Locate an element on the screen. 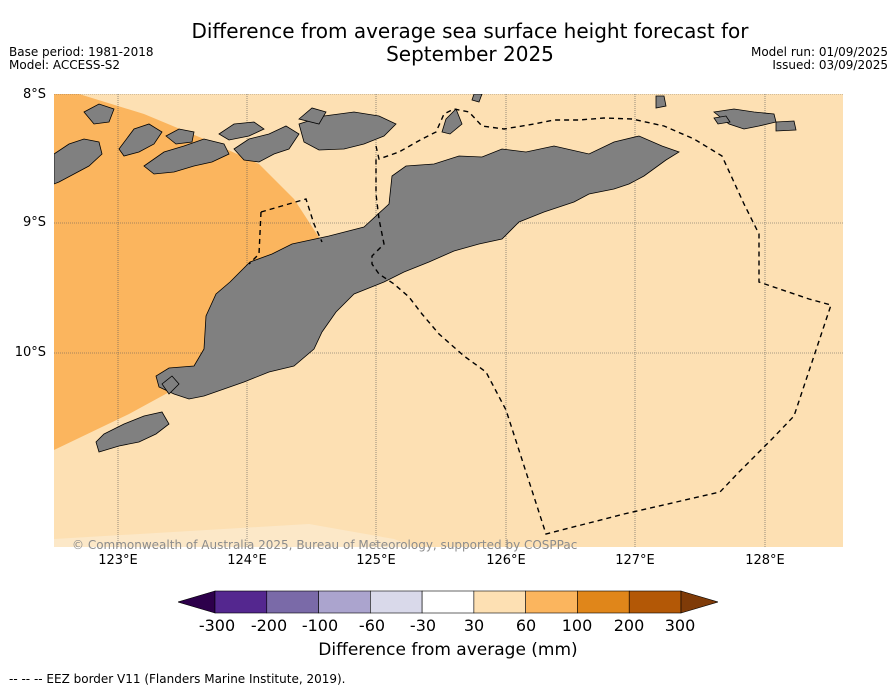  wetar-island is located at coordinates (347, 131).